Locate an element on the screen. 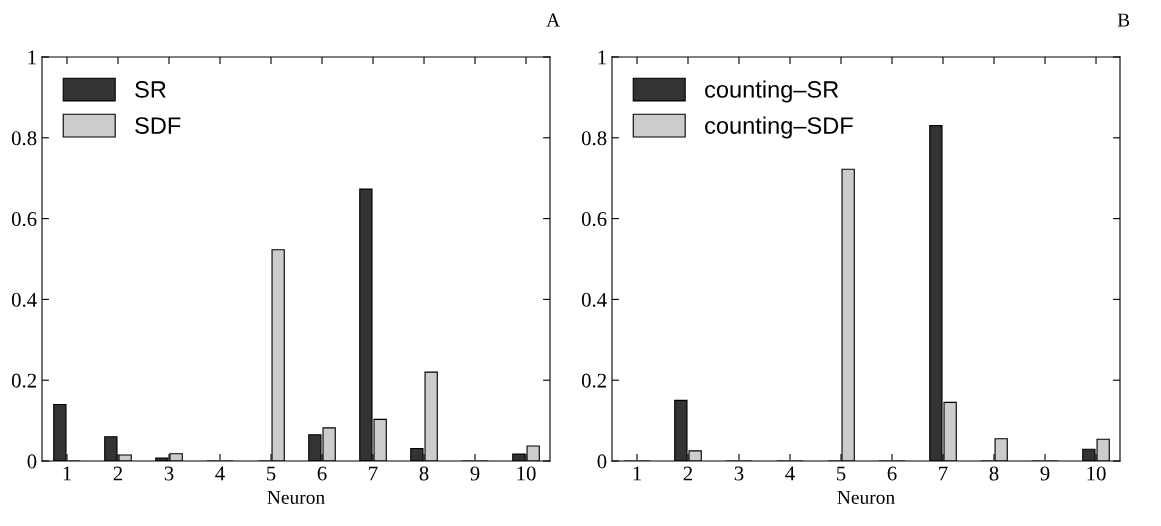 Image resolution: width=1161 pixels, height=526 pixels. chart-title: B is located at coordinates (1123, 20).